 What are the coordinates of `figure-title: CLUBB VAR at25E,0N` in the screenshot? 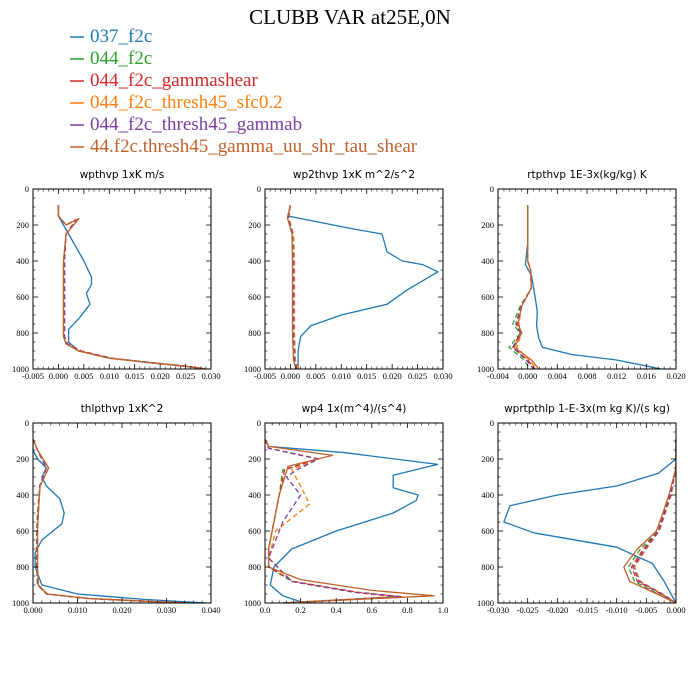 It's located at (350, 17).